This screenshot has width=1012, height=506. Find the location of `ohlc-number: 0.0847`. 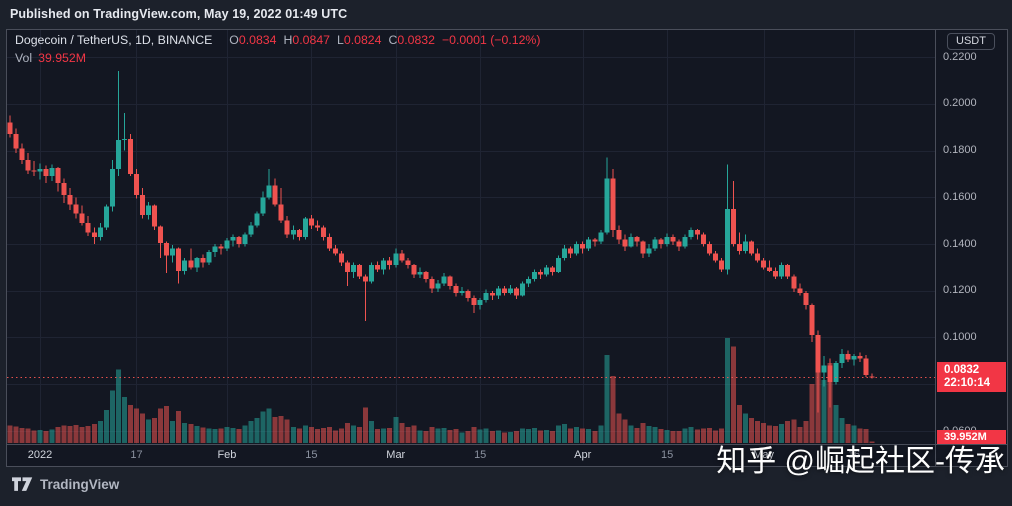

ohlc-number: 0.0847 is located at coordinates (311, 40).